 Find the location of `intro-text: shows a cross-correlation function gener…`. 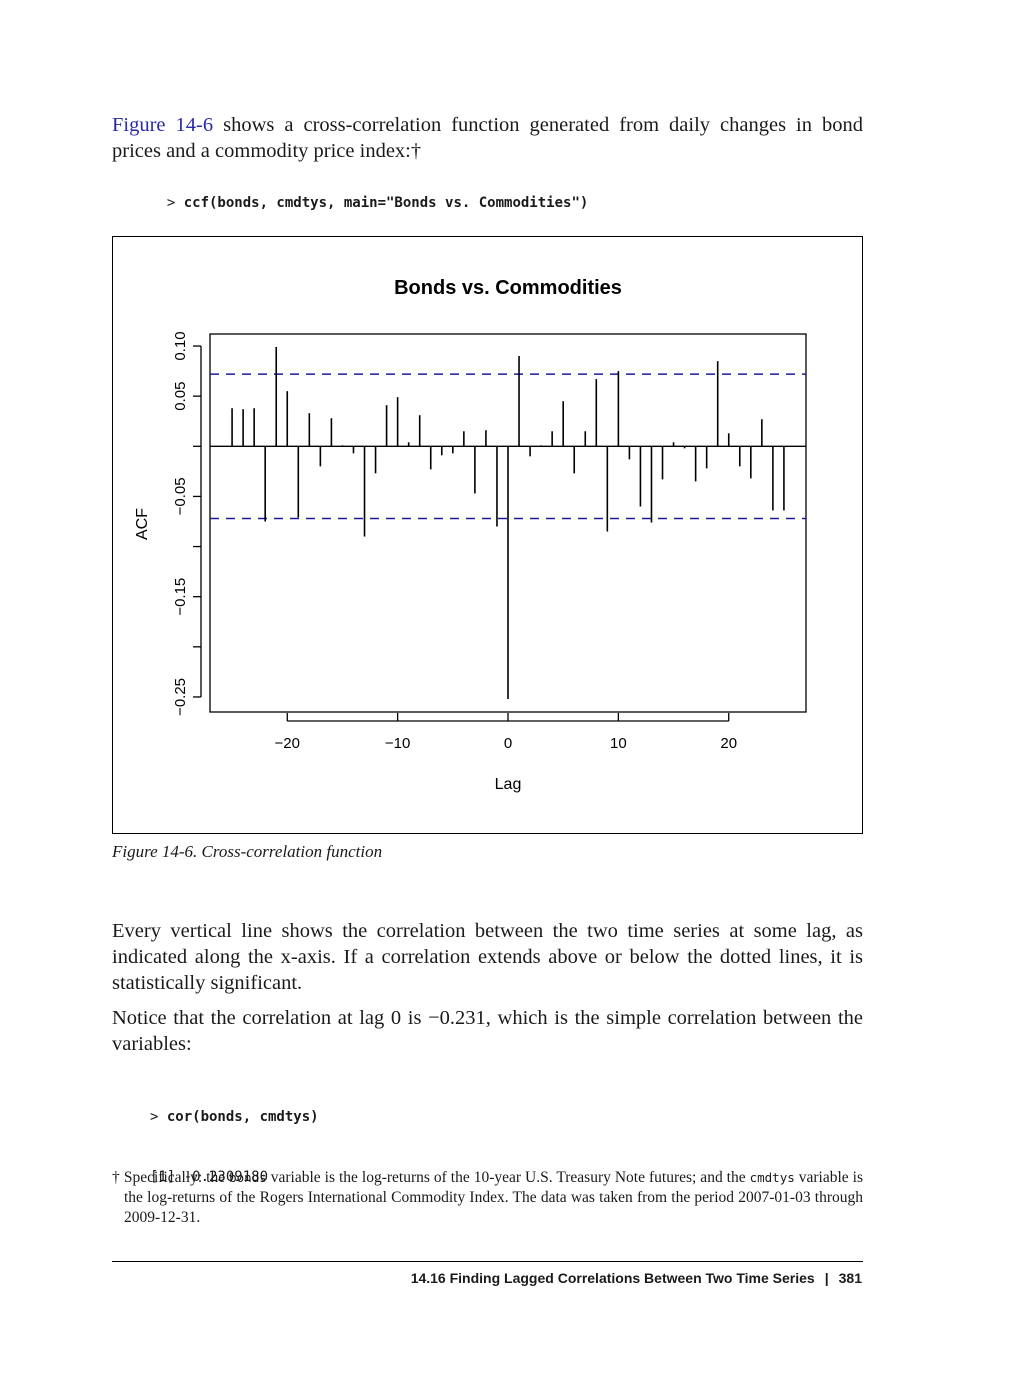

intro-text: shows a cross-correlation function gener… is located at coordinates (487, 138).